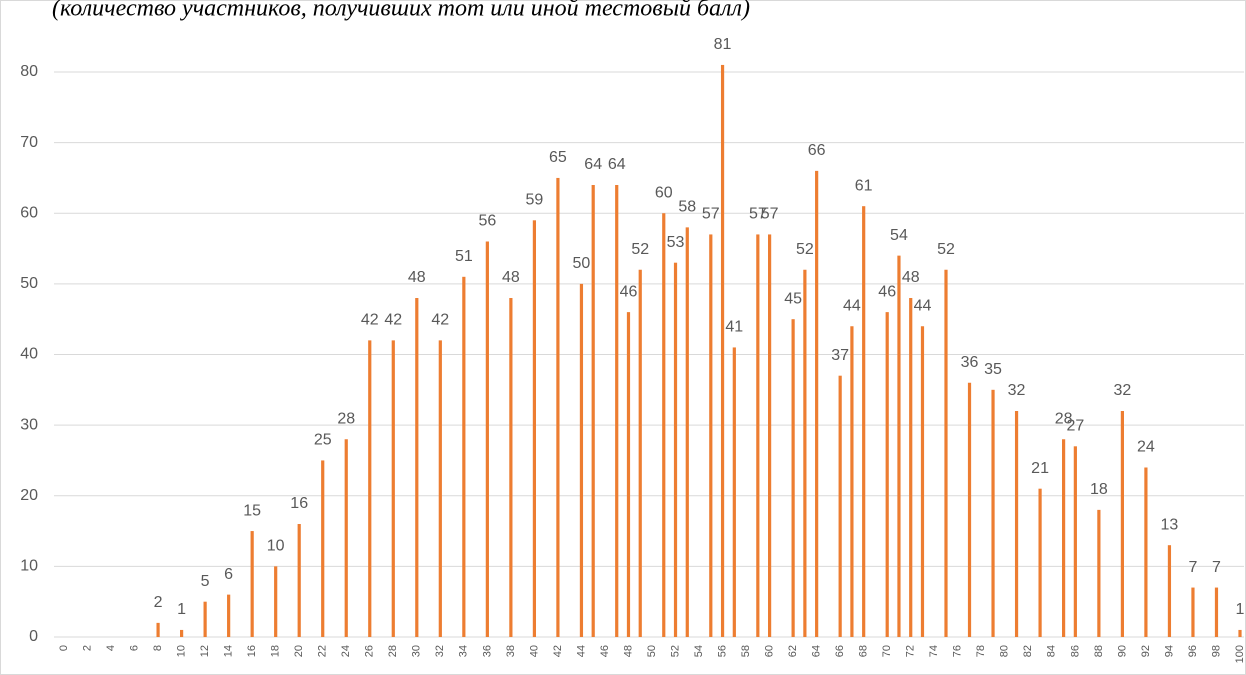 The image size is (1246, 675). I want to click on x-tick-label: 38, so click(511, 651).